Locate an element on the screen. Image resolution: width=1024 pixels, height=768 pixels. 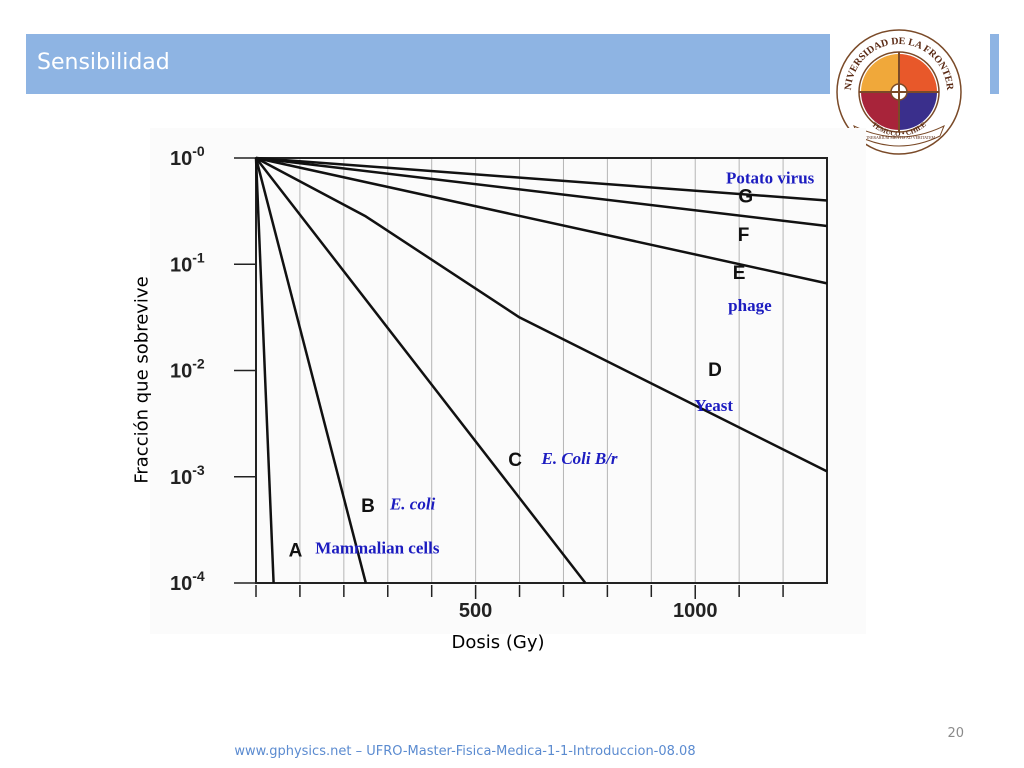
title-bar: Sensibilidad is located at coordinates (428, 64).